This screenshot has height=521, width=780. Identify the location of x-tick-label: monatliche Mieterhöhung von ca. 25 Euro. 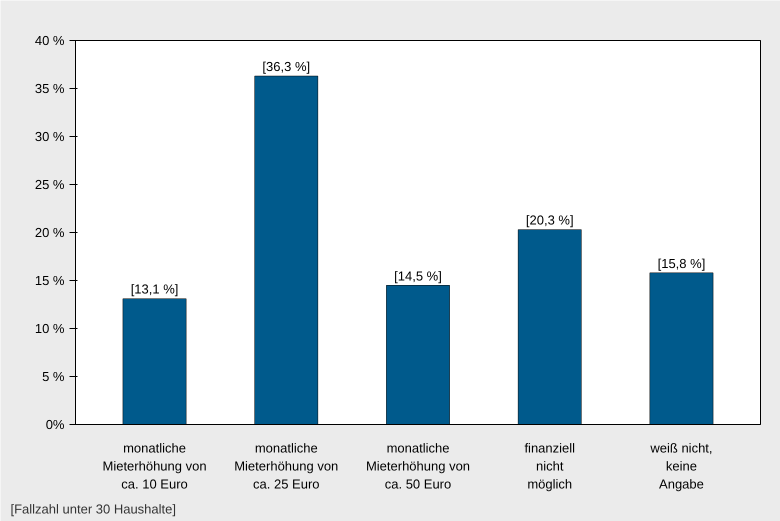
(286, 466).